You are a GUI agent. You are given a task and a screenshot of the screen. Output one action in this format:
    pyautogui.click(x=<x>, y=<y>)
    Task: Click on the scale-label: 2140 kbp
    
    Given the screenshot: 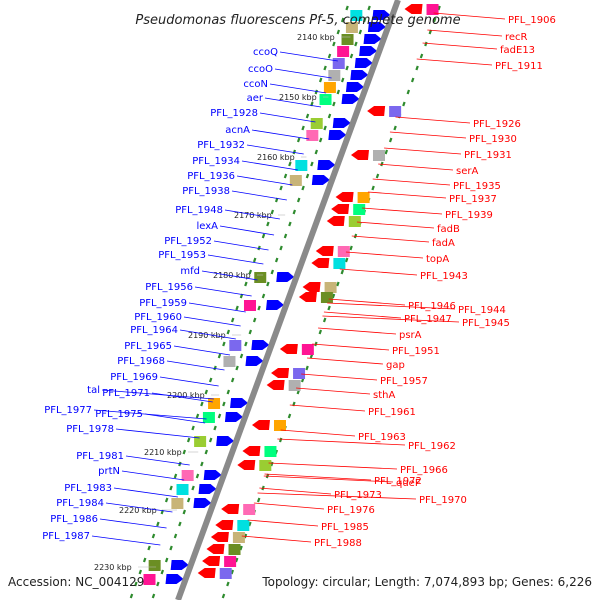 What is the action you would take?
    pyautogui.click(x=316, y=37)
    